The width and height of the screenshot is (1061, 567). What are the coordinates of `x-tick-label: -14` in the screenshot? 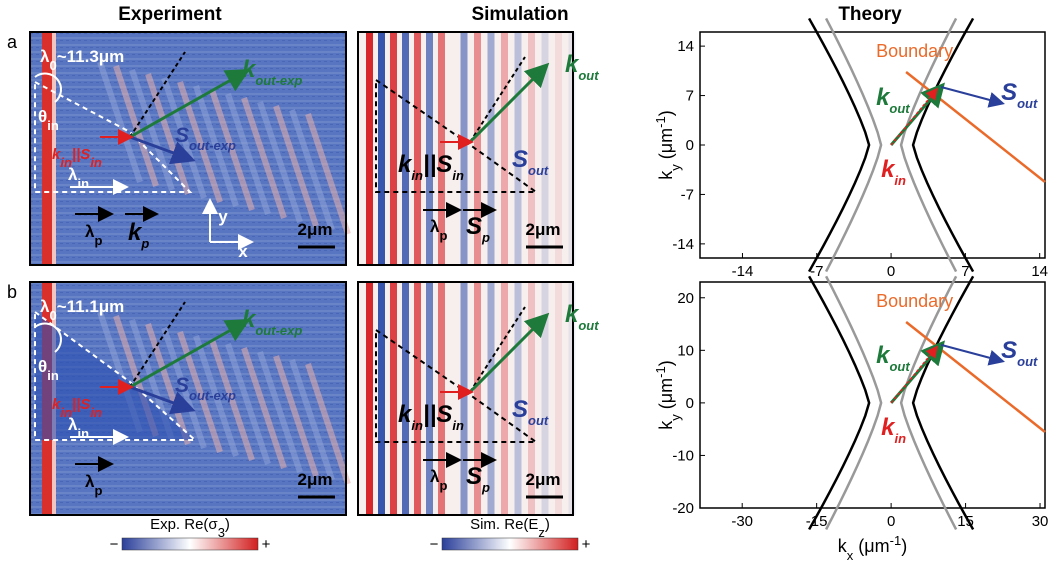 It's located at (743, 271).